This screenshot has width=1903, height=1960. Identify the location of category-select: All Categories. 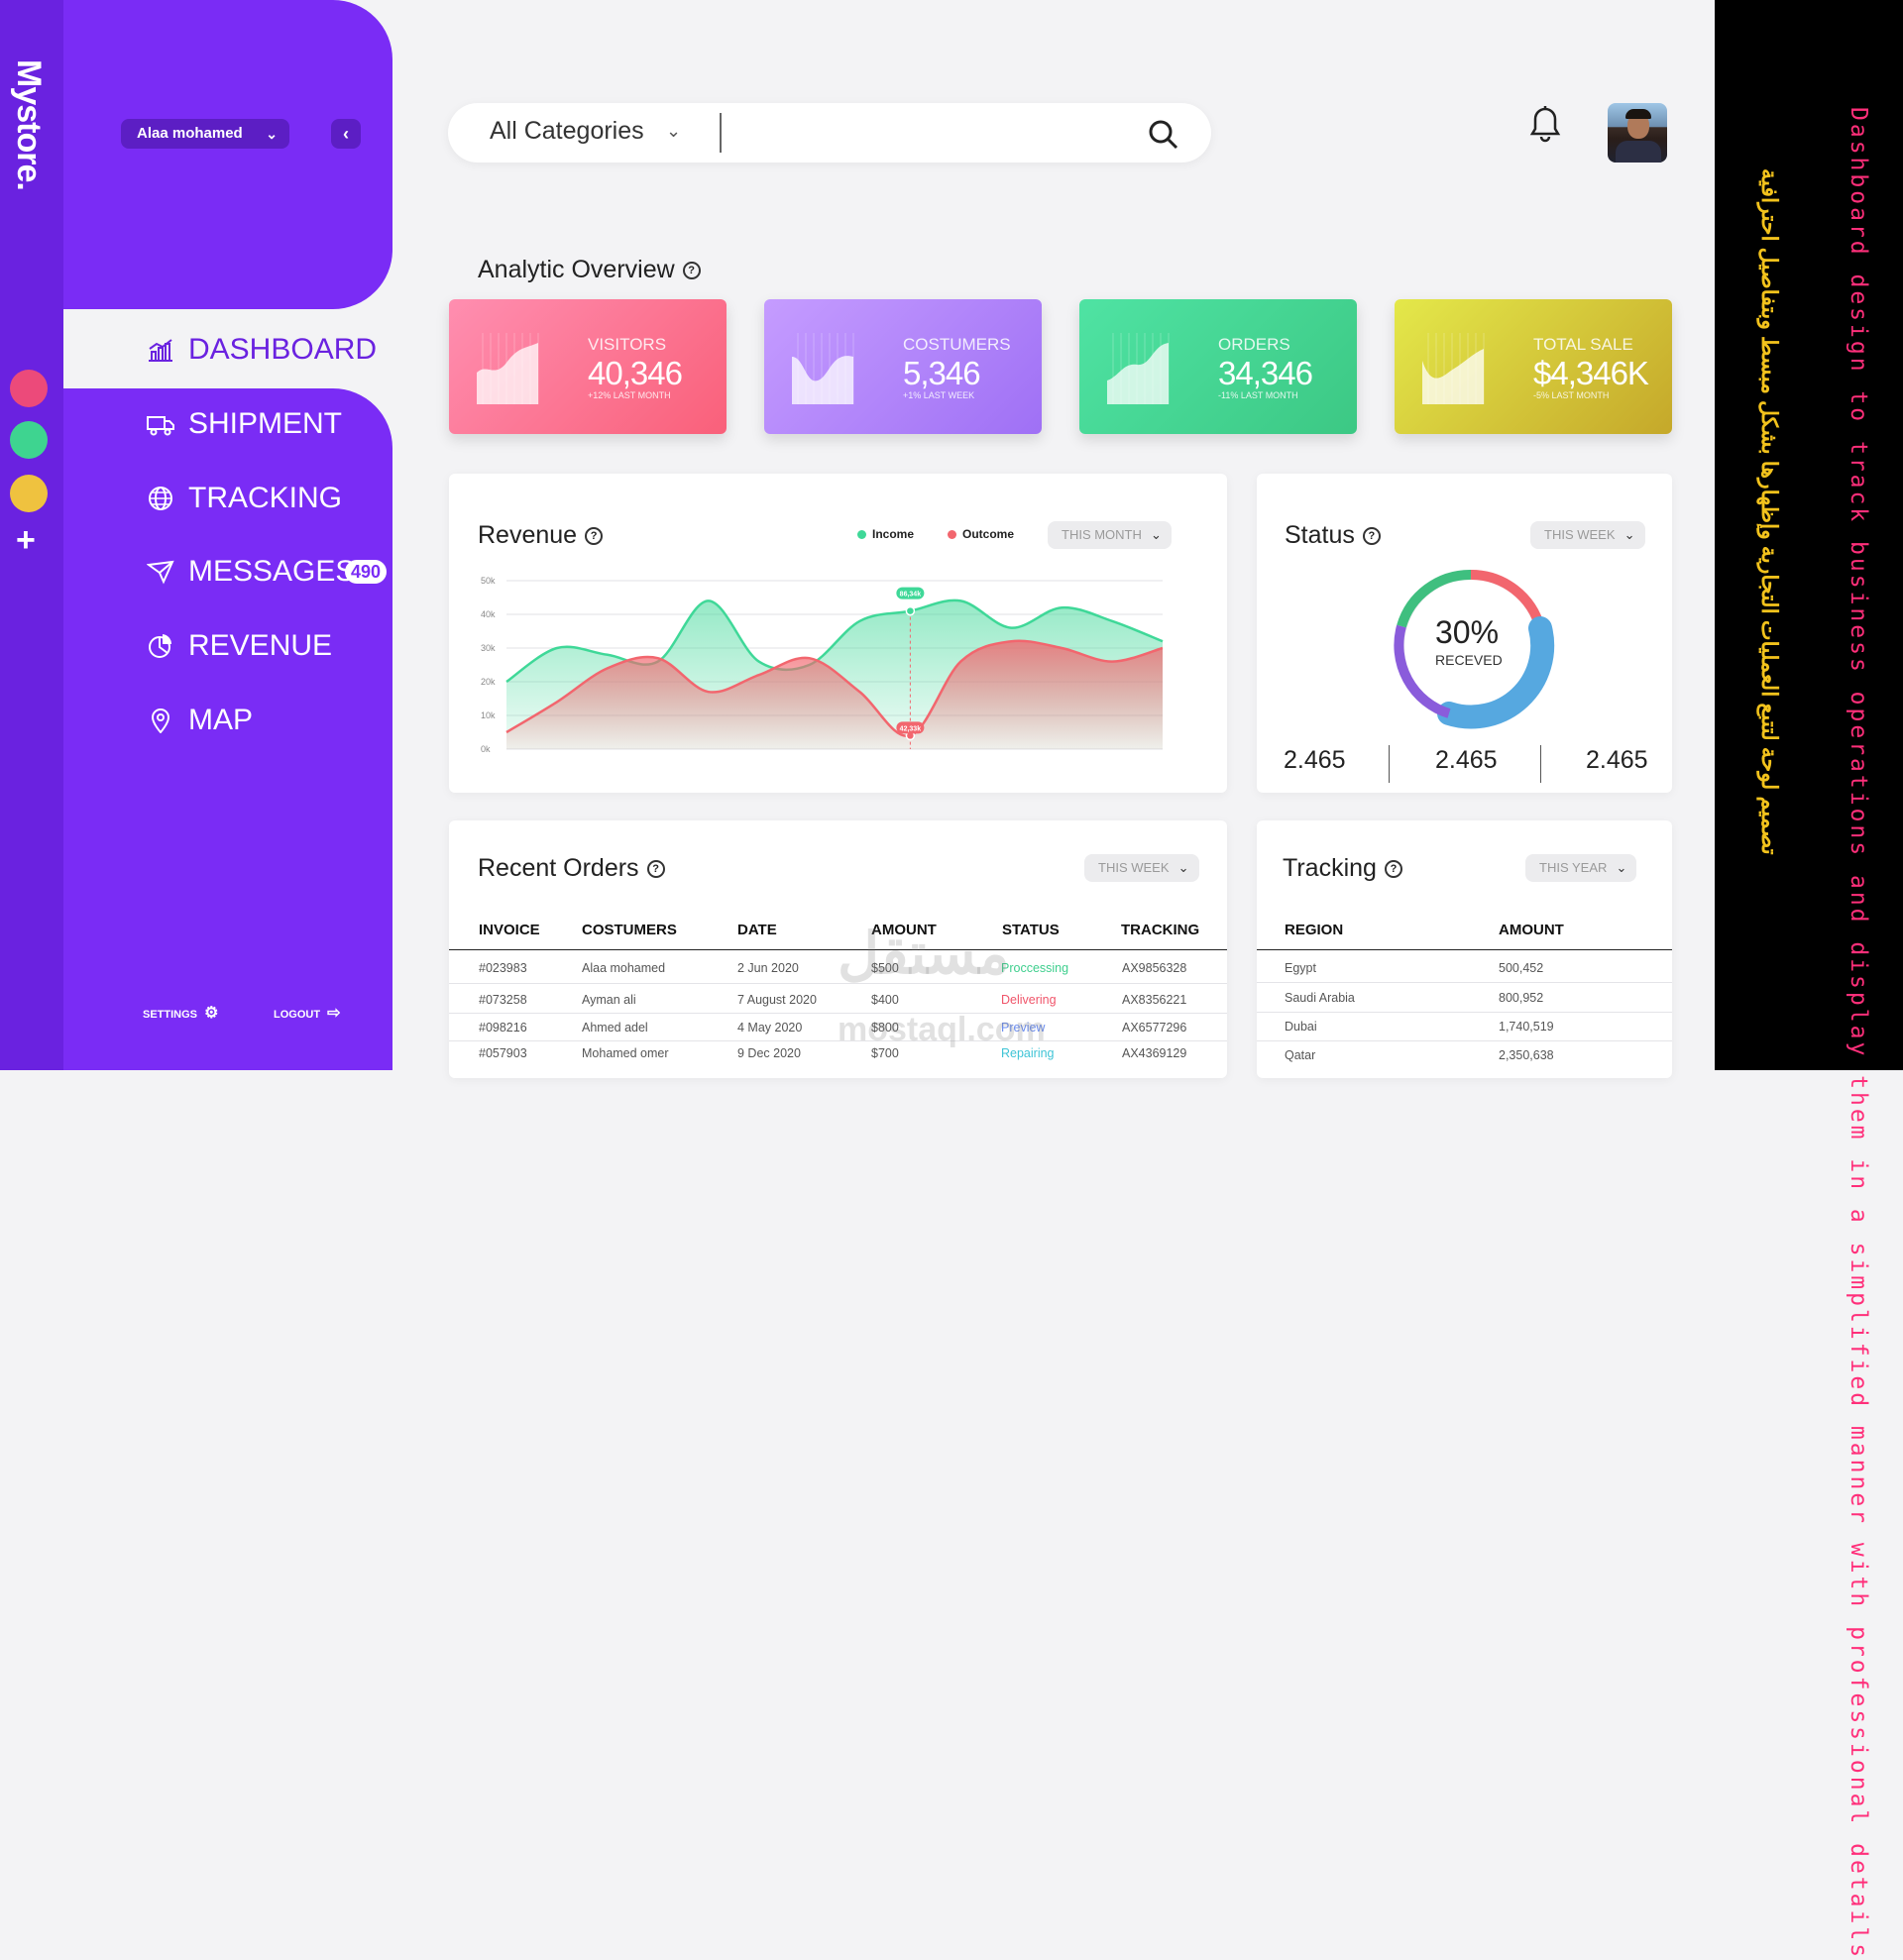
(567, 131).